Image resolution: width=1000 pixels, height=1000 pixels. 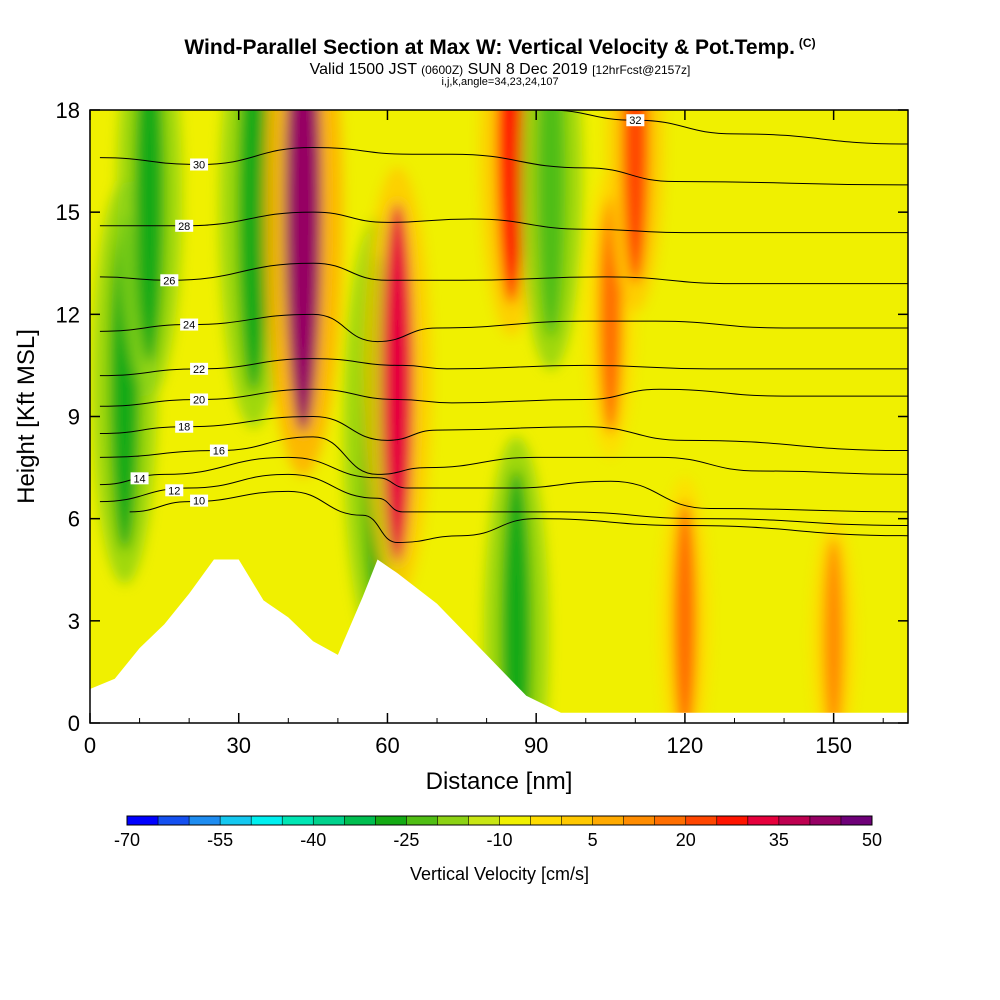 What do you see at coordinates (74, 417) in the screenshot?
I see `y-tick-label: 9` at bounding box center [74, 417].